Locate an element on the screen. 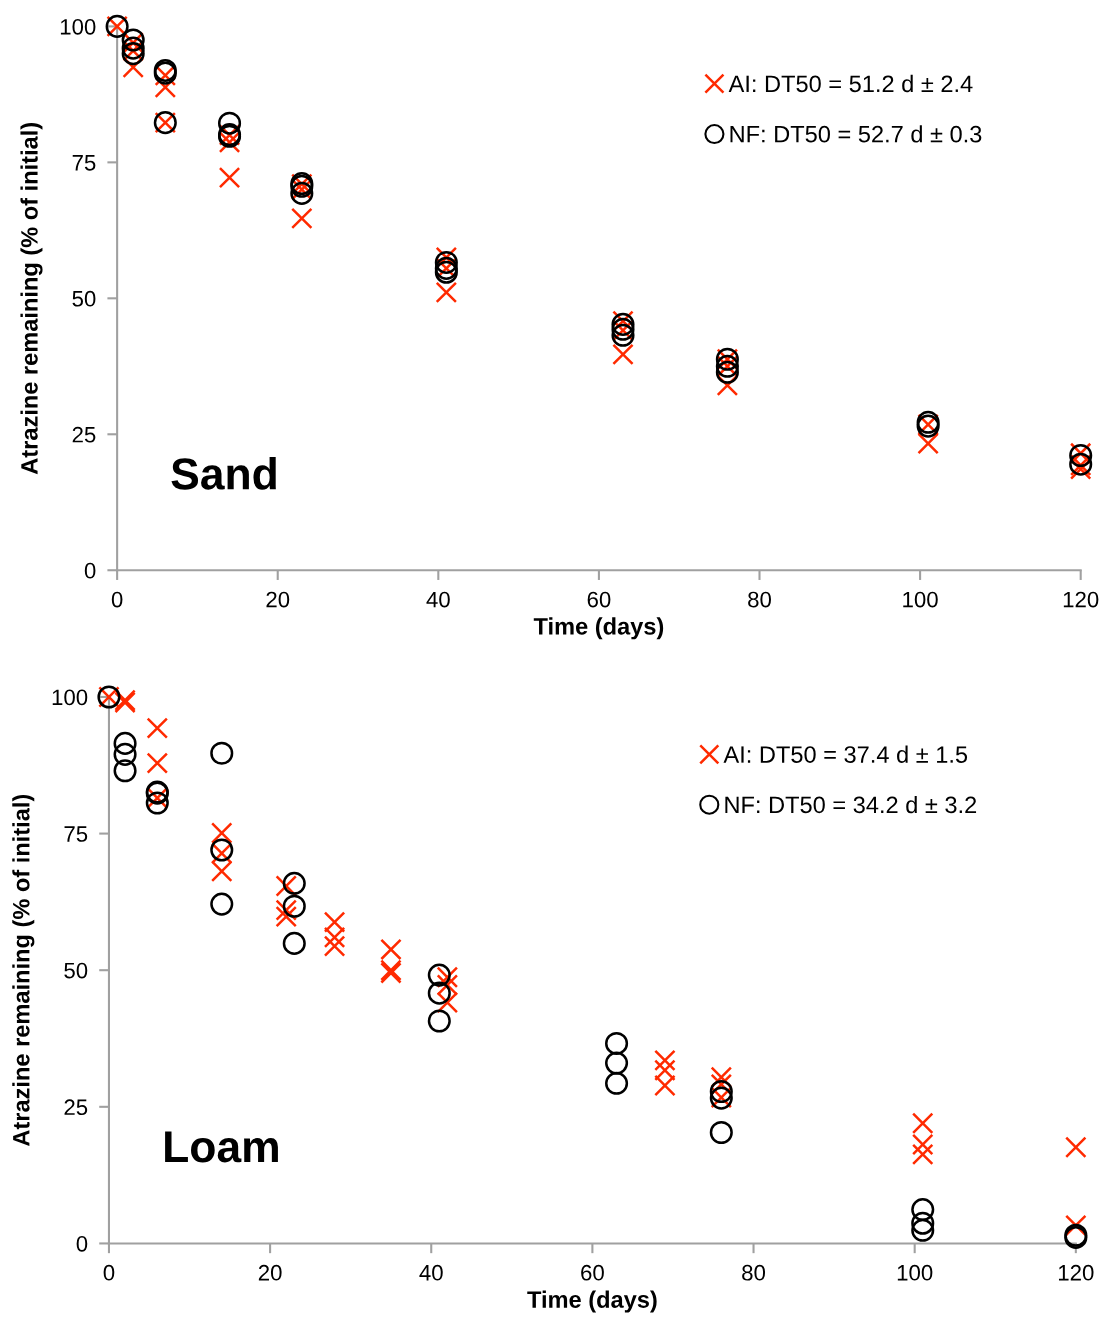  legend-label: AI: DT50 = 37.4 d ± 1.5 is located at coordinates (845, 754).